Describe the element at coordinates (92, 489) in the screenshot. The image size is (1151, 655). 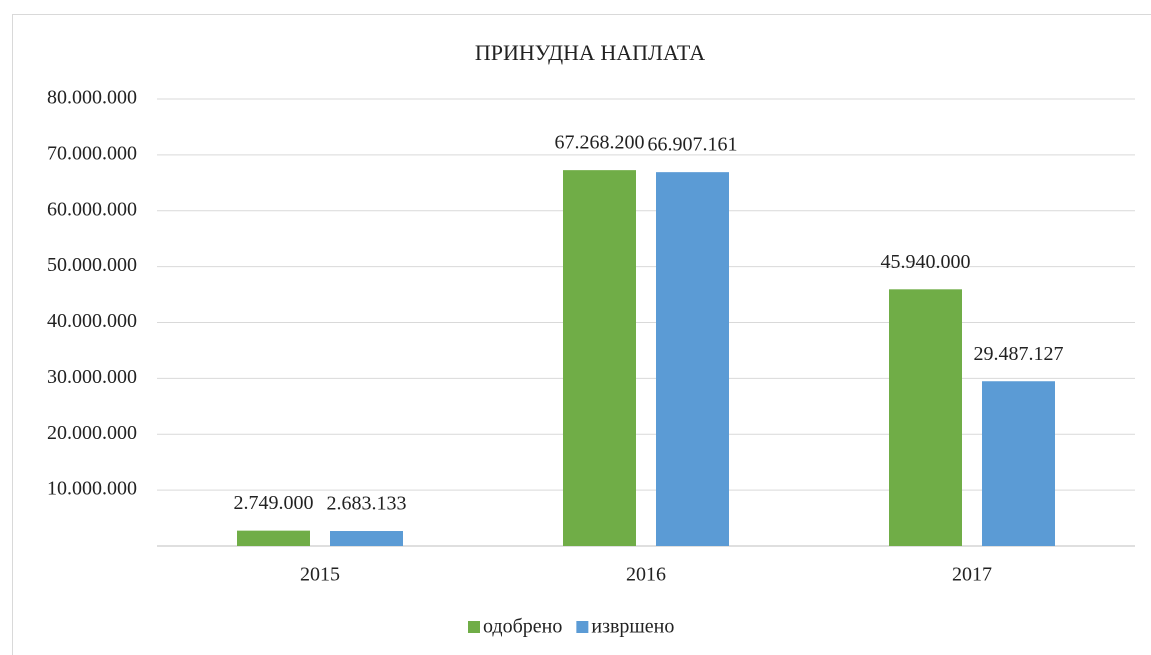
I see `y-tick-label: 10.000.000` at that location.